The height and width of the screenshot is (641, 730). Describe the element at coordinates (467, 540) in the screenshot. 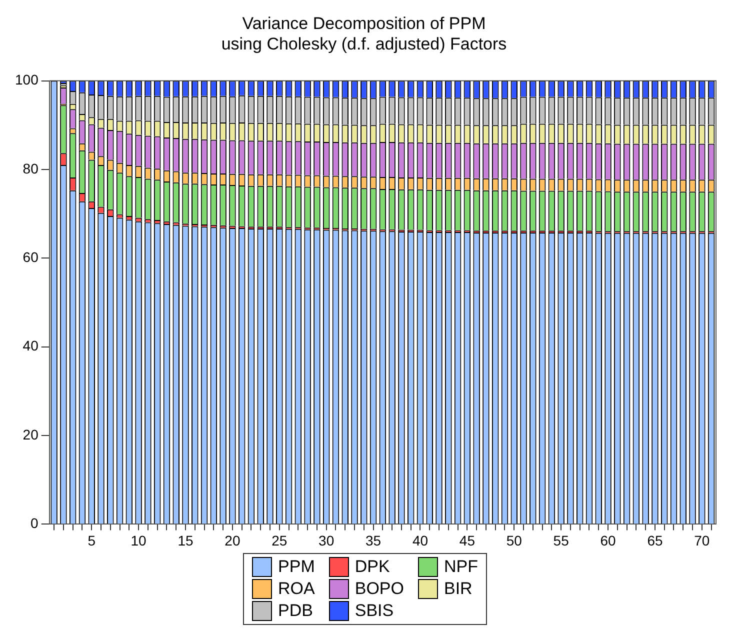

I see `x-tick-label: 45` at that location.